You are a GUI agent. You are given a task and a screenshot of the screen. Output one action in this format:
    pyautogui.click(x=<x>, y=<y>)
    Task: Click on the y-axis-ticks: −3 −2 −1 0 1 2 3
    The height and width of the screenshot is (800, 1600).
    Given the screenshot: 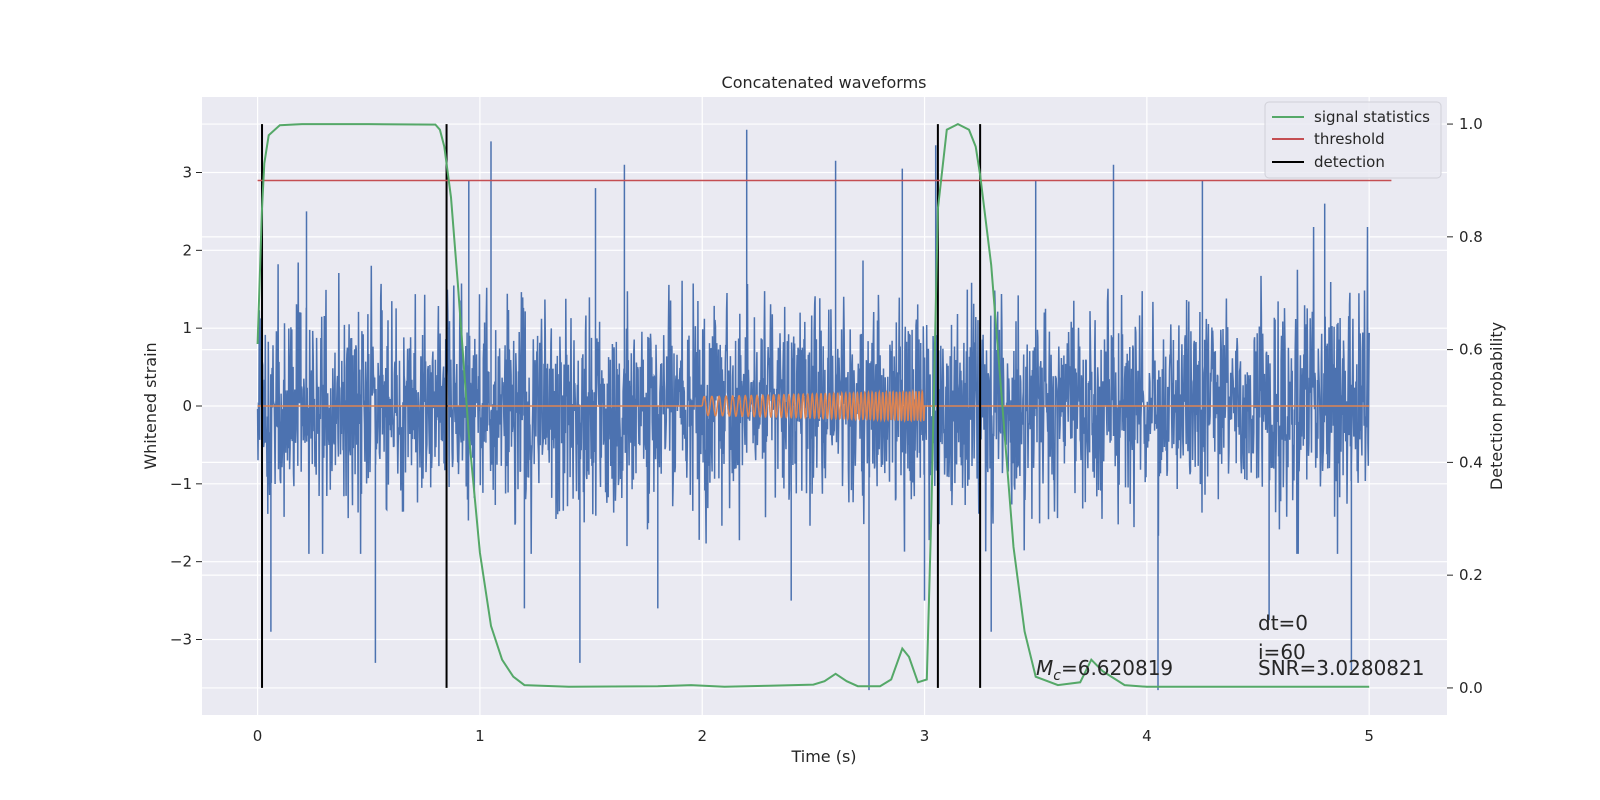 What is the action you would take?
    pyautogui.click(x=186, y=406)
    